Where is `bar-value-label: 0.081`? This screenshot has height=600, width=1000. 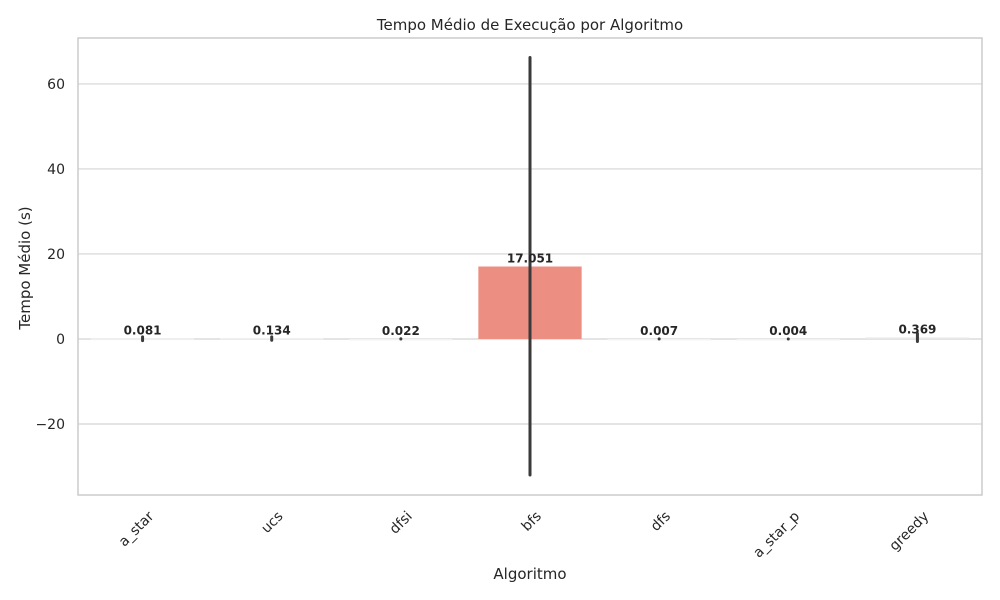 bar-value-label: 0.081 is located at coordinates (143, 331).